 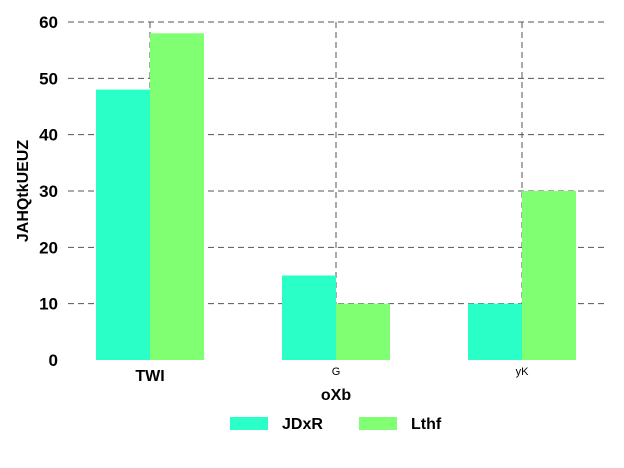 What do you see at coordinates (53, 360) in the screenshot?
I see `y-tick-label: 0` at bounding box center [53, 360].